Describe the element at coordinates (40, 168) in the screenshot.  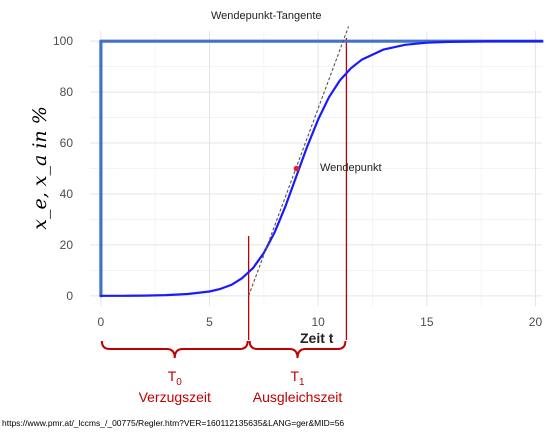
I see `y-axis-label: x_e, x_a in %` at that location.